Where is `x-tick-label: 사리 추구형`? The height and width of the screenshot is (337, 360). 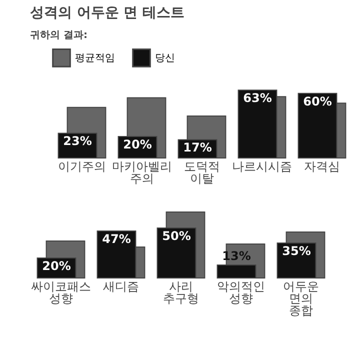 x-tick-label: 사리 추구형 is located at coordinates (181, 293).